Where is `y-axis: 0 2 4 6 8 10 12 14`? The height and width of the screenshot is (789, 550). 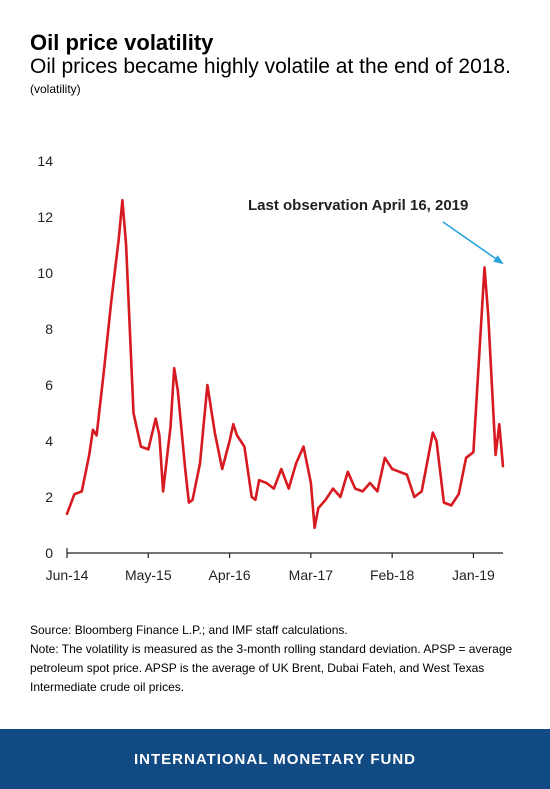 y-axis: 0 2 4 6 8 10 12 14 is located at coordinates (45, 357).